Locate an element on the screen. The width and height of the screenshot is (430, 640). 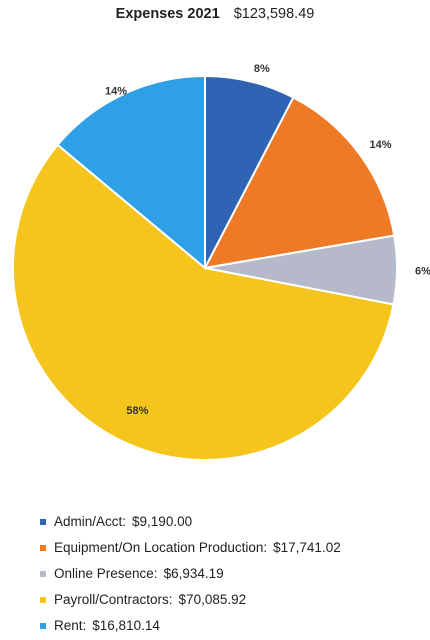
legend-amount: $16,810.14 is located at coordinates (126, 625).